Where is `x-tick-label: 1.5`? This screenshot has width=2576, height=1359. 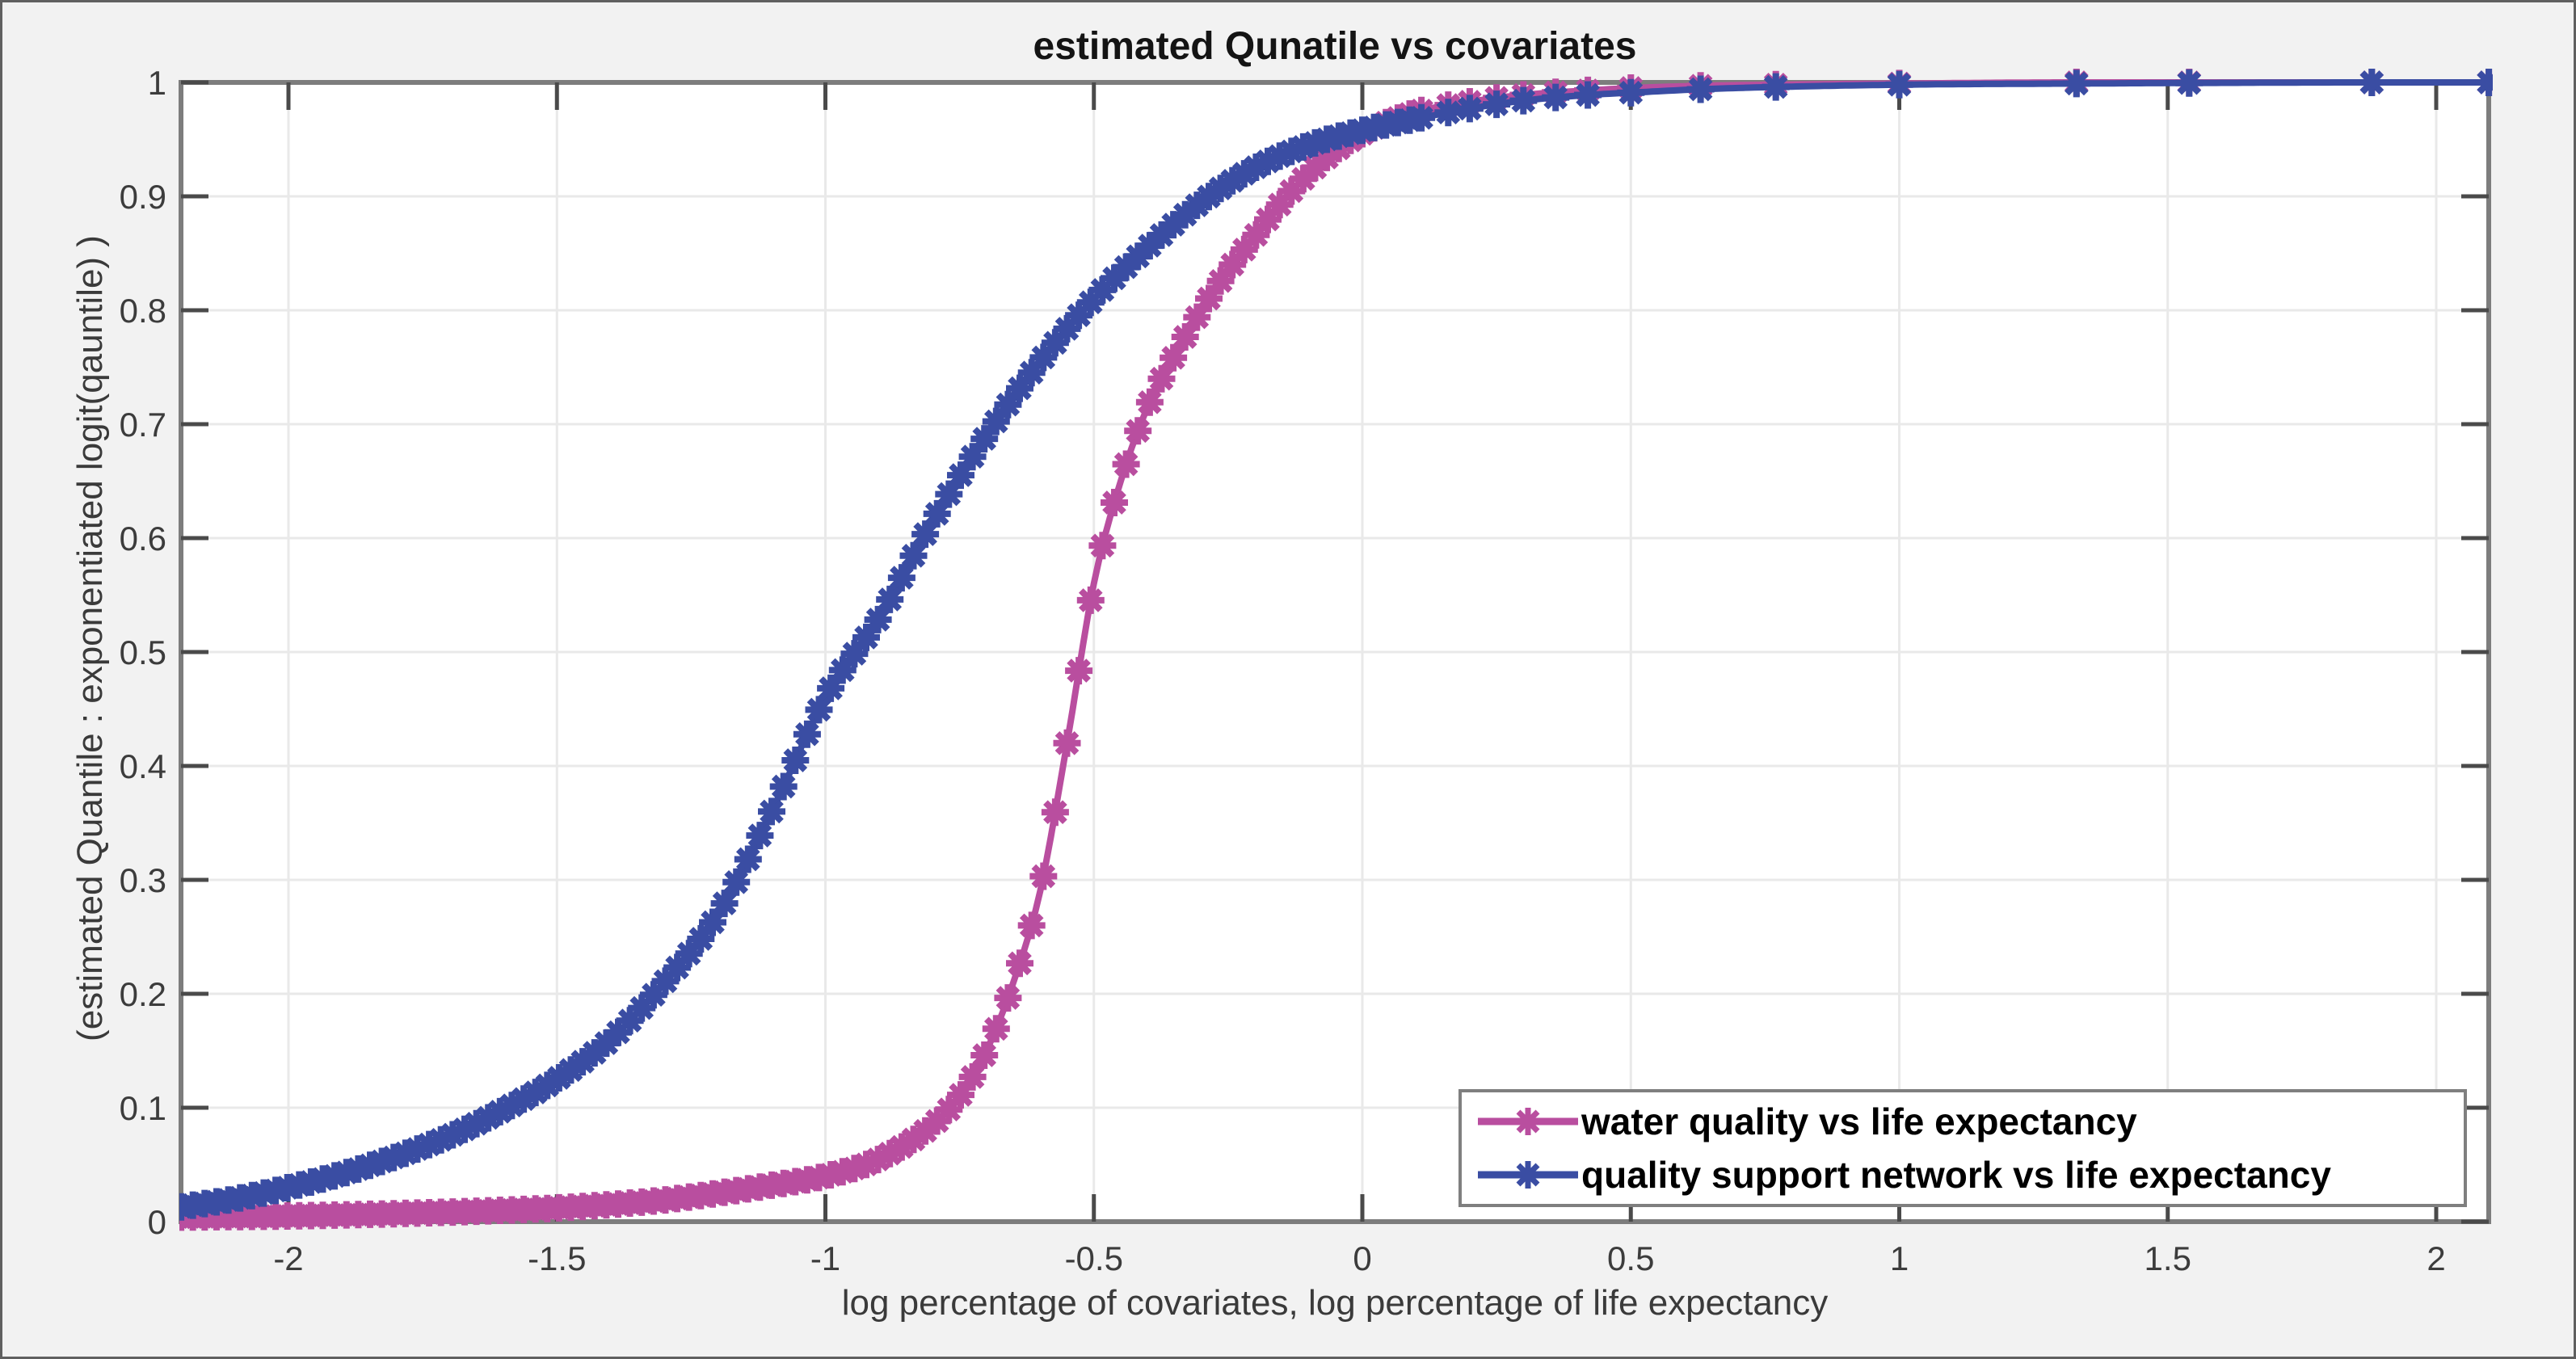
x-tick-label: 1.5 is located at coordinates (2168, 1258).